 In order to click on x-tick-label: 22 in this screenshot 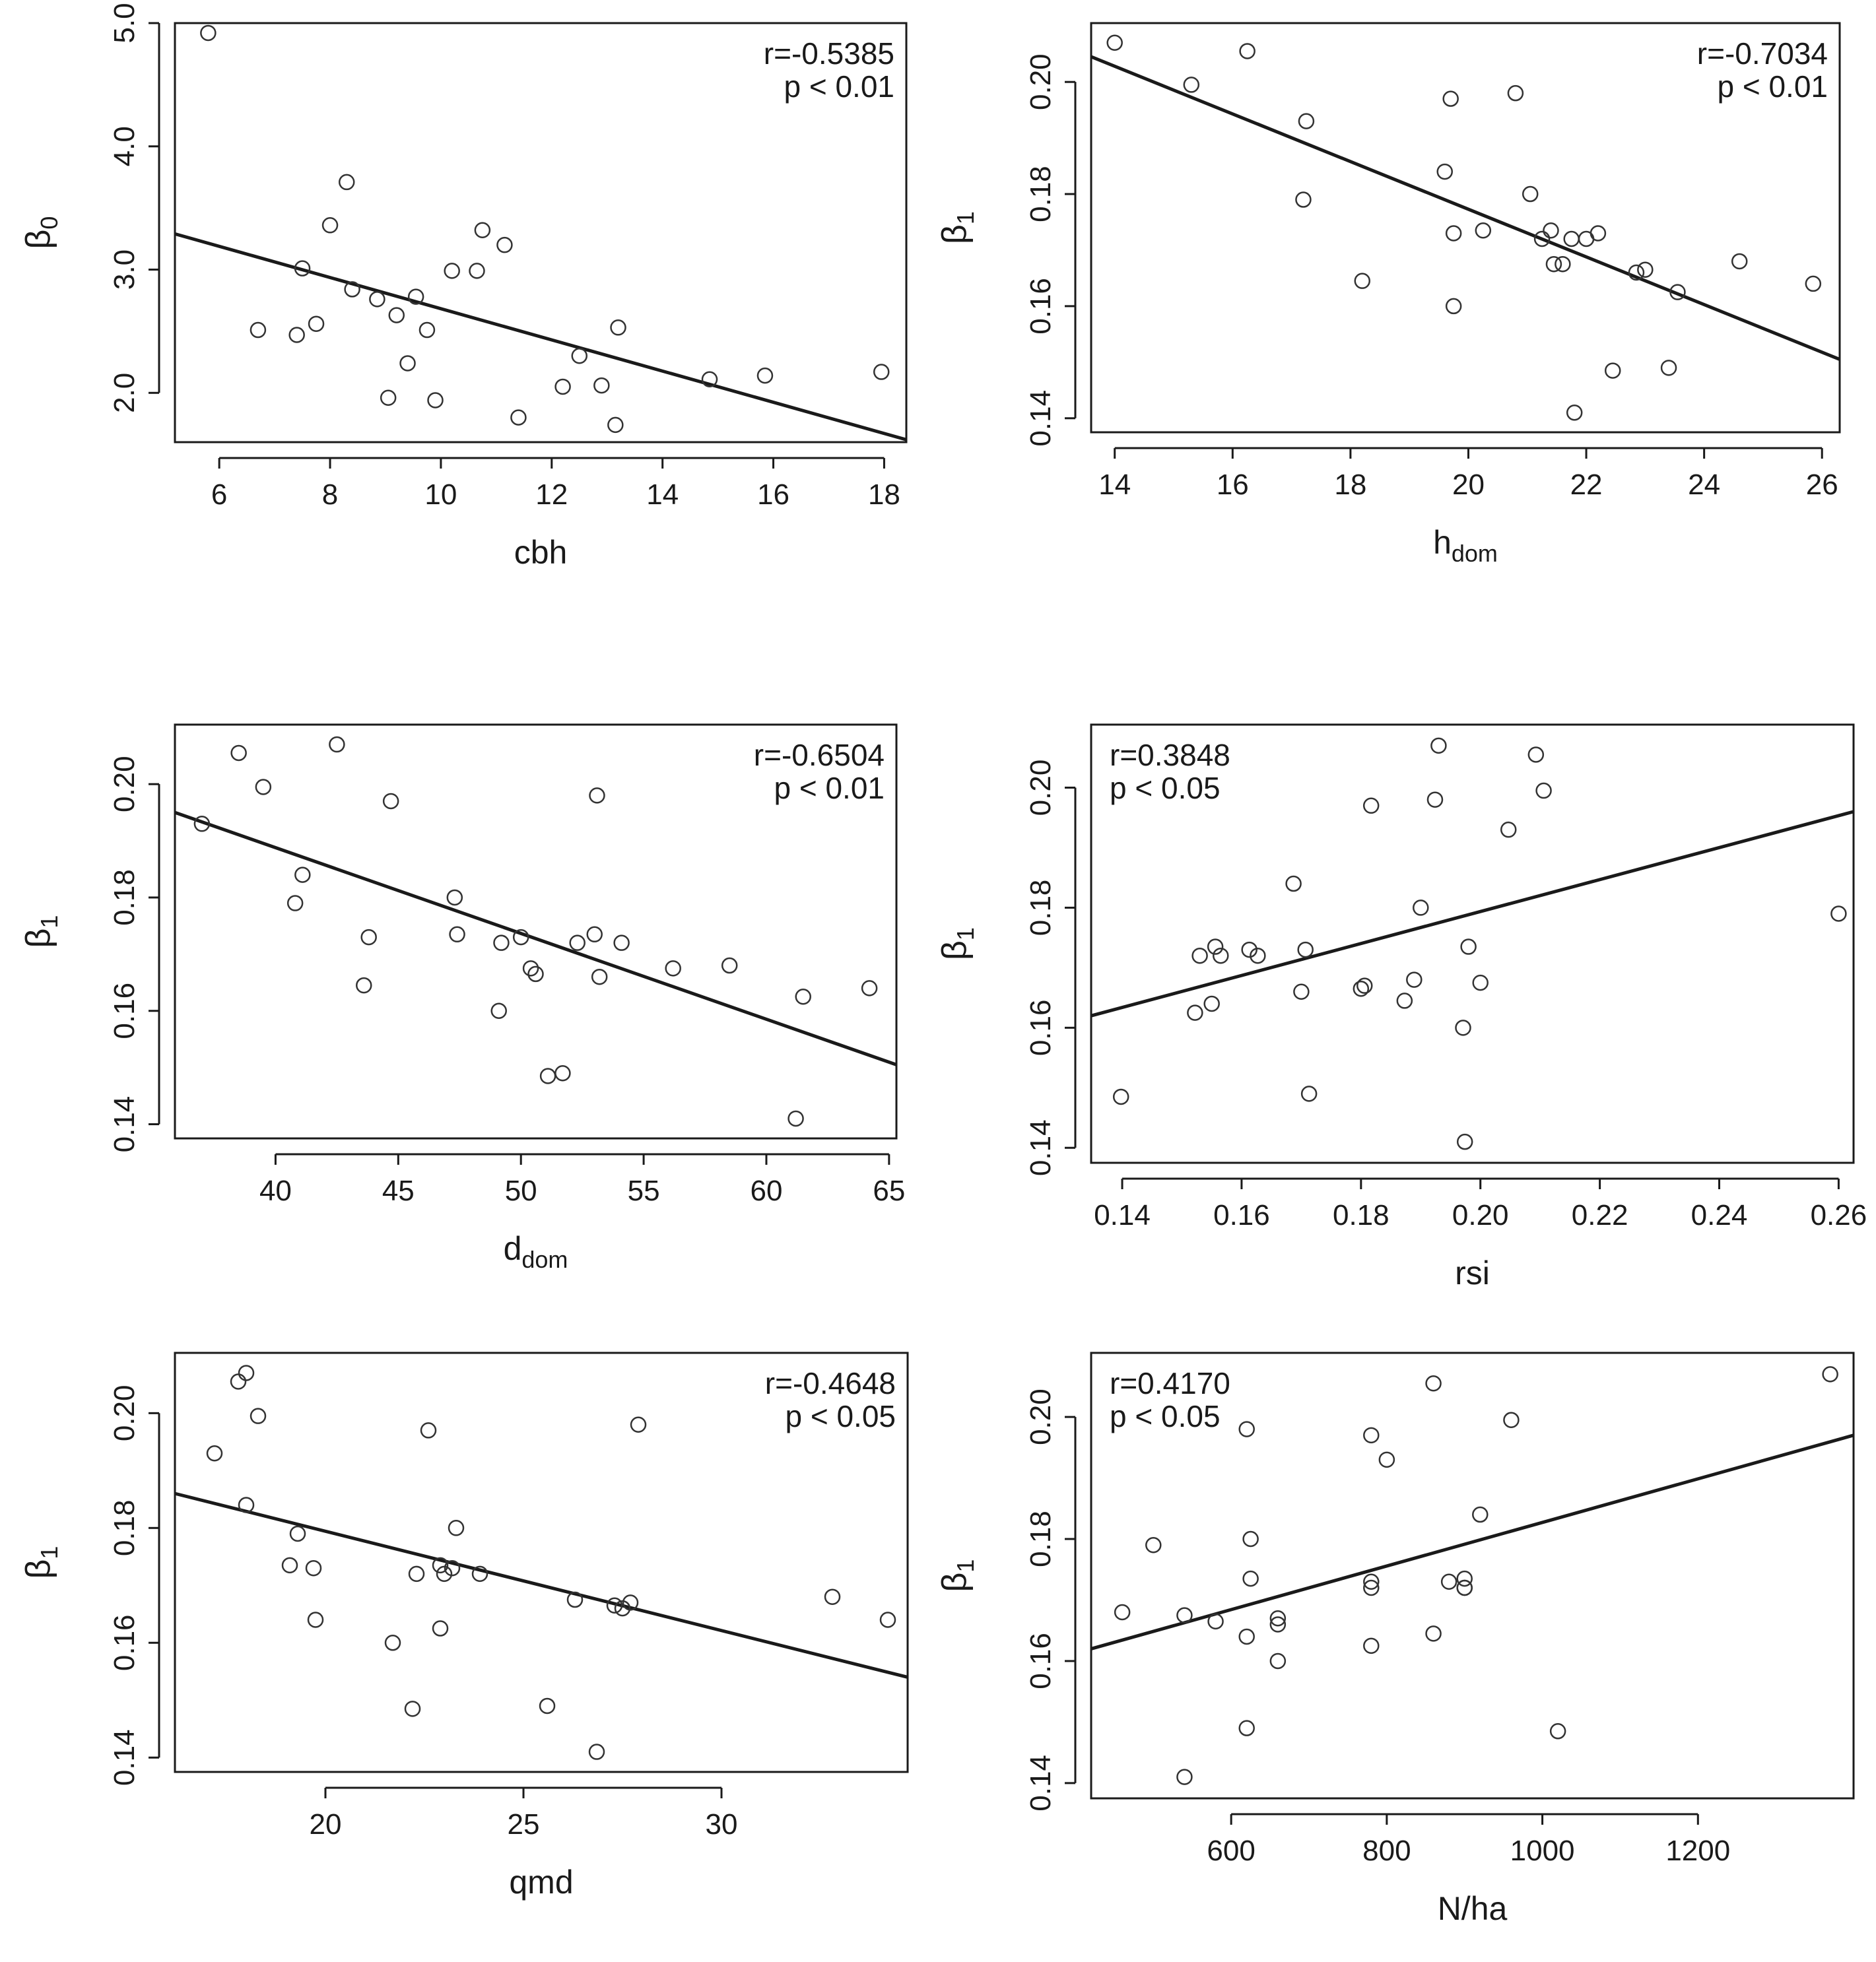, I will do `click(1586, 485)`.